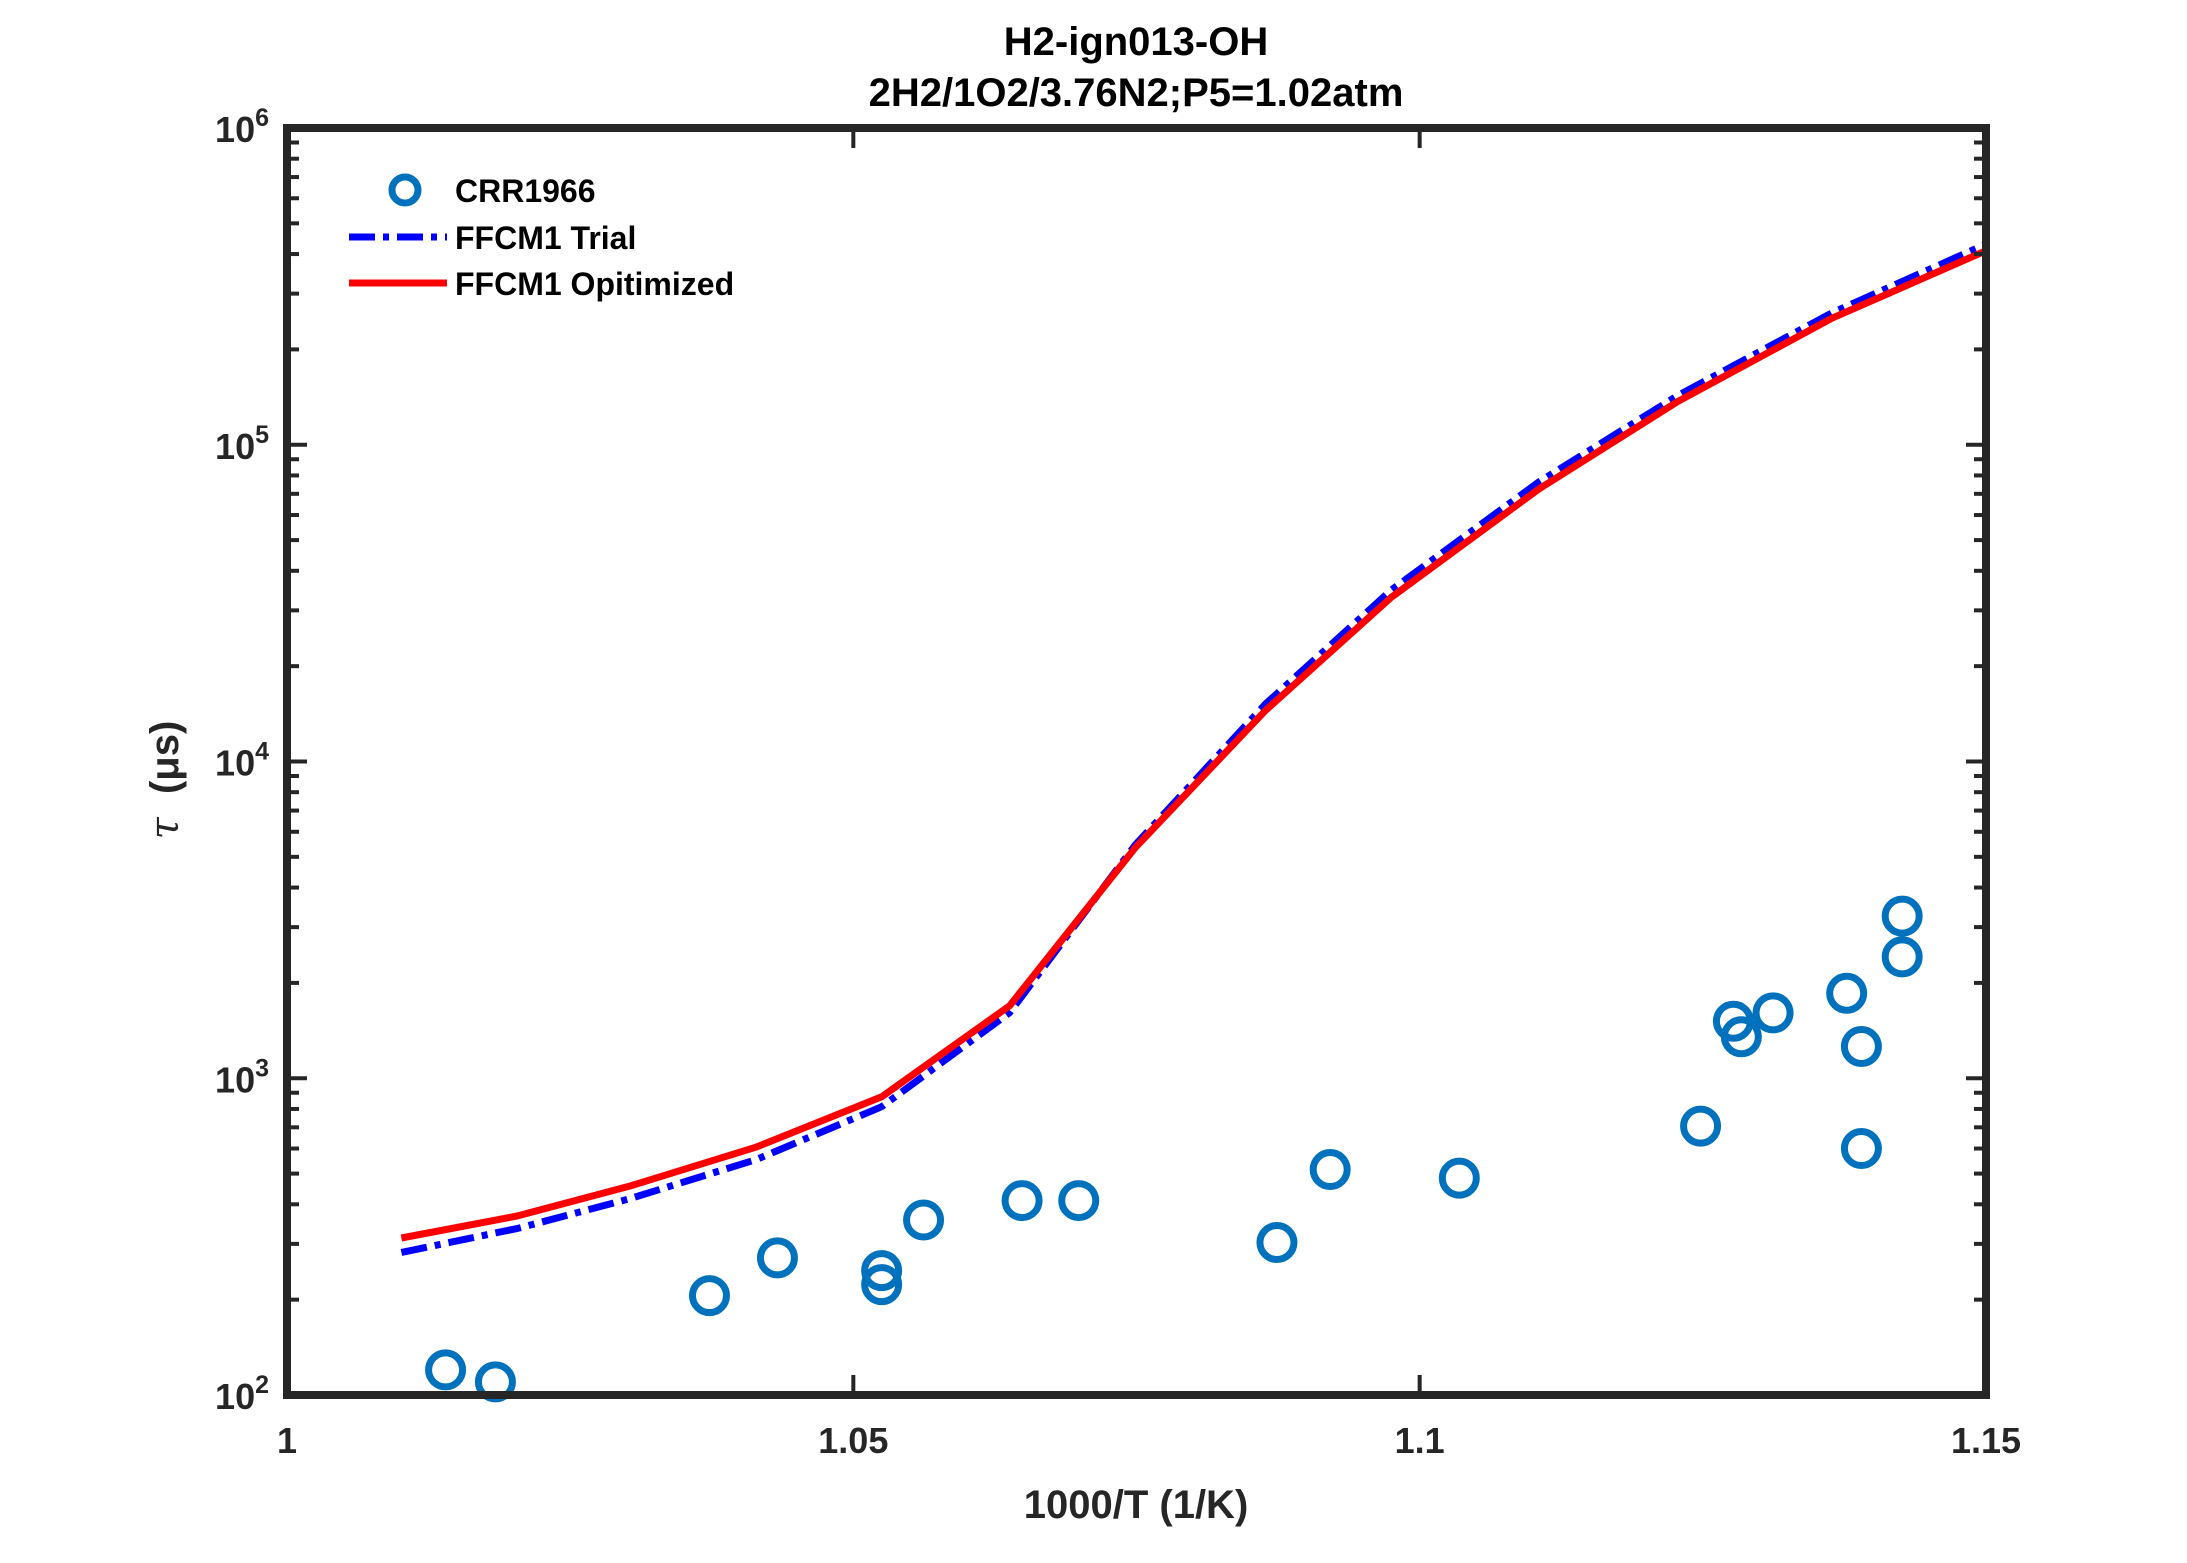  Describe the element at coordinates (853, 1440) in the screenshot. I see `x-tick-label: 1.05` at that location.